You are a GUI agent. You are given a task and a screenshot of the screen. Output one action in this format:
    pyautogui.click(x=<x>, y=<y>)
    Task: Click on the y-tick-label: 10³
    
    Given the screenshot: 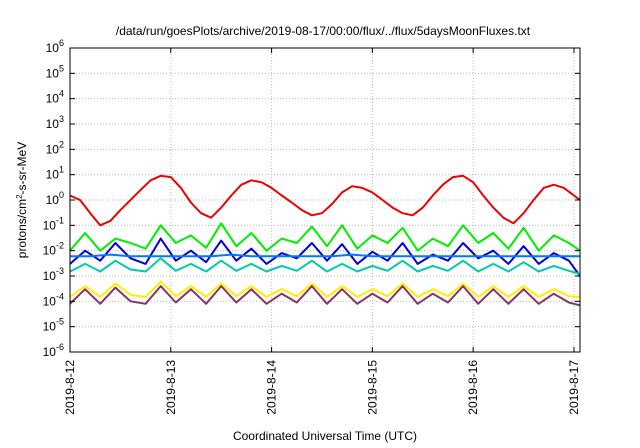 What is the action you would take?
    pyautogui.click(x=55, y=122)
    